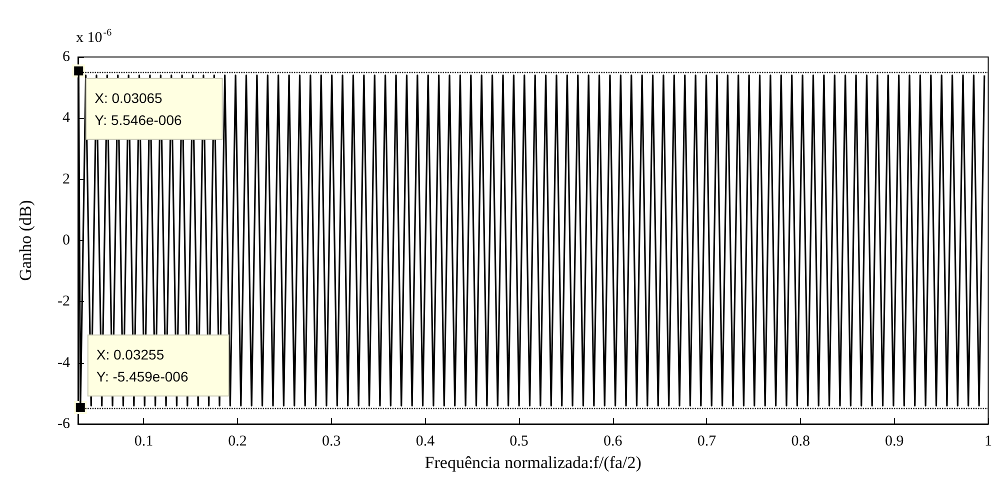 Image resolution: width=995 pixels, height=498 pixels. I want to click on y-axis-title: Ganho (dB), so click(25, 240).